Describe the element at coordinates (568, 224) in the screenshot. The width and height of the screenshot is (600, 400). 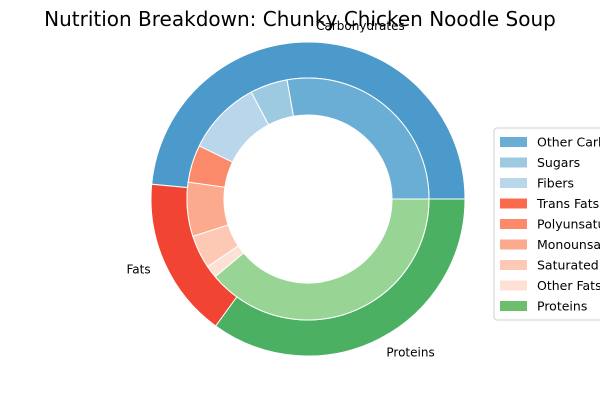
I see `legend-label-polyunsaturated-fats: Polyunsaturated Fats` at that location.